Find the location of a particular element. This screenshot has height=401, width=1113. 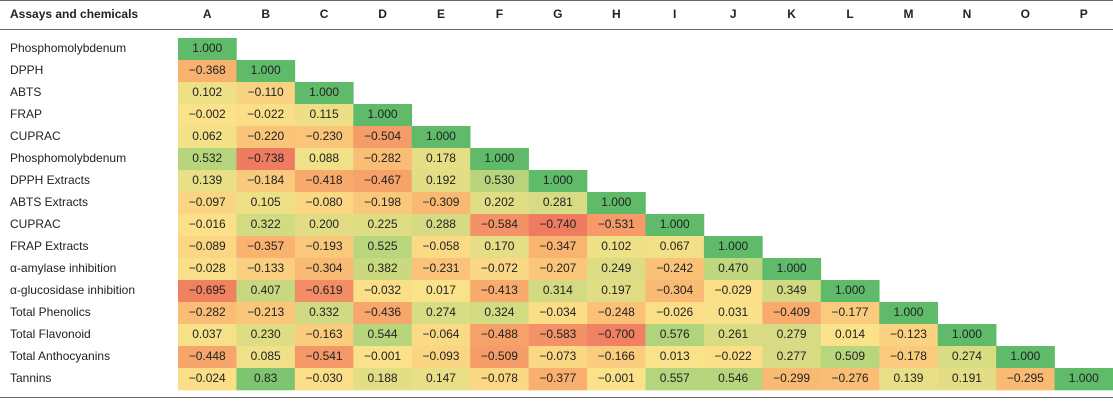

row-label: ABTS Extracts is located at coordinates (49, 202).